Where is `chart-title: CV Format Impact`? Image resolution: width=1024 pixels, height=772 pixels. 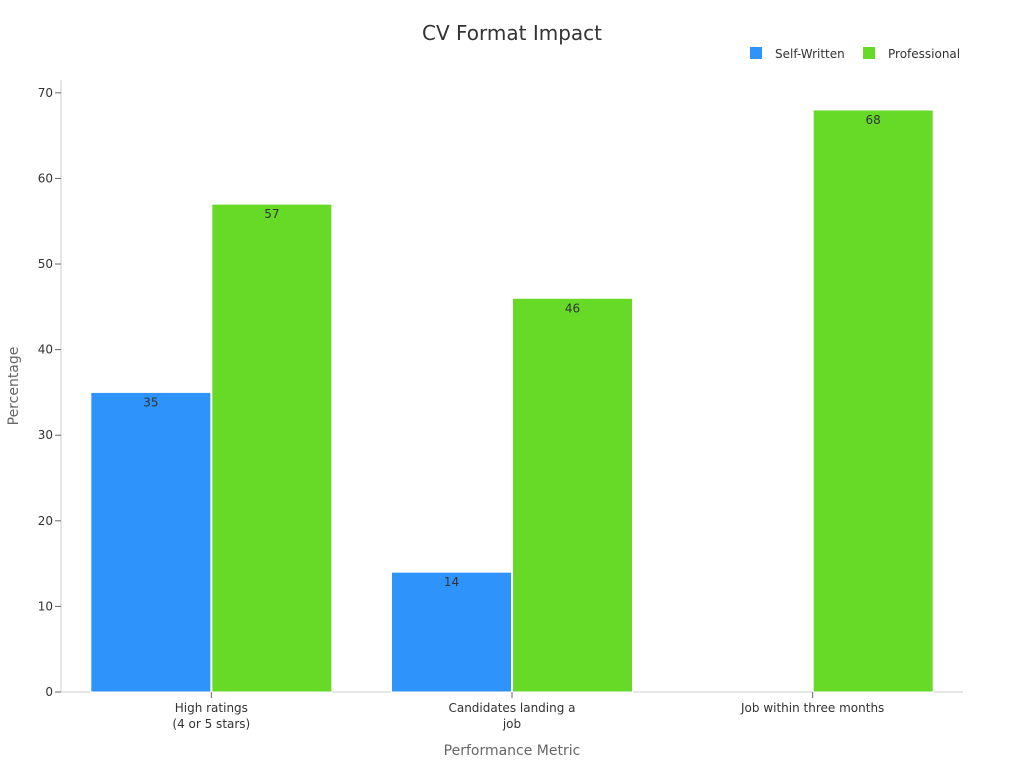 chart-title: CV Format Impact is located at coordinates (512, 33).